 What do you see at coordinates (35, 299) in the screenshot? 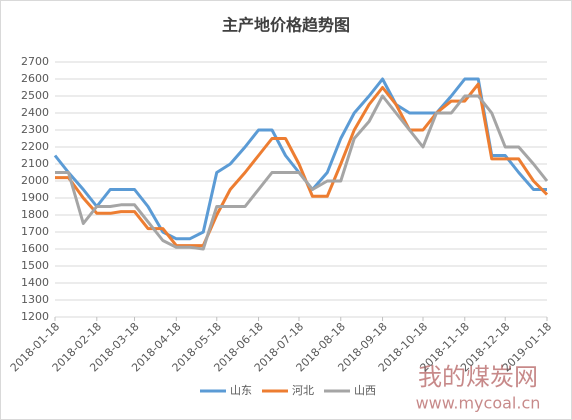
I see `y-tick-label: 1300` at bounding box center [35, 299].